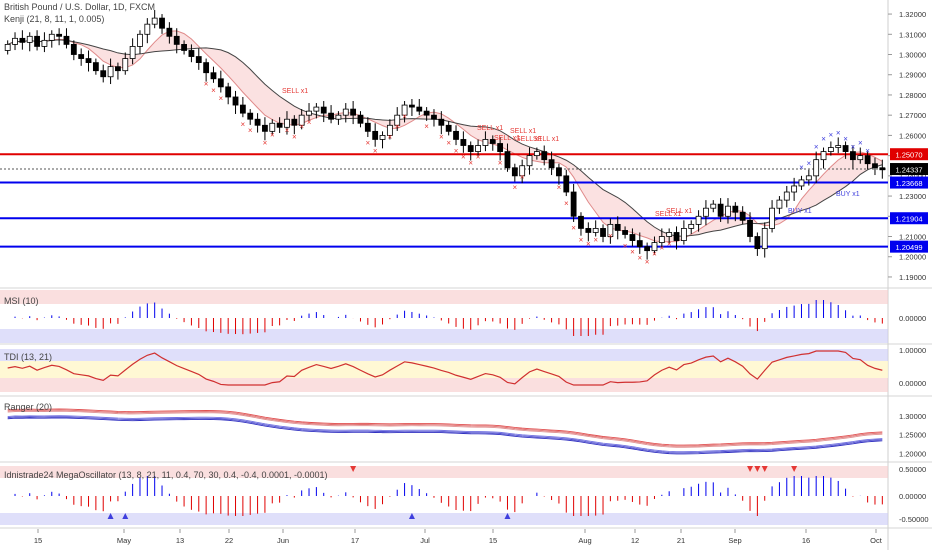 The height and width of the screenshot is (550, 932). Describe the element at coordinates (912, 196) in the screenshot. I see `price-tick-label: 1.23000` at that location.